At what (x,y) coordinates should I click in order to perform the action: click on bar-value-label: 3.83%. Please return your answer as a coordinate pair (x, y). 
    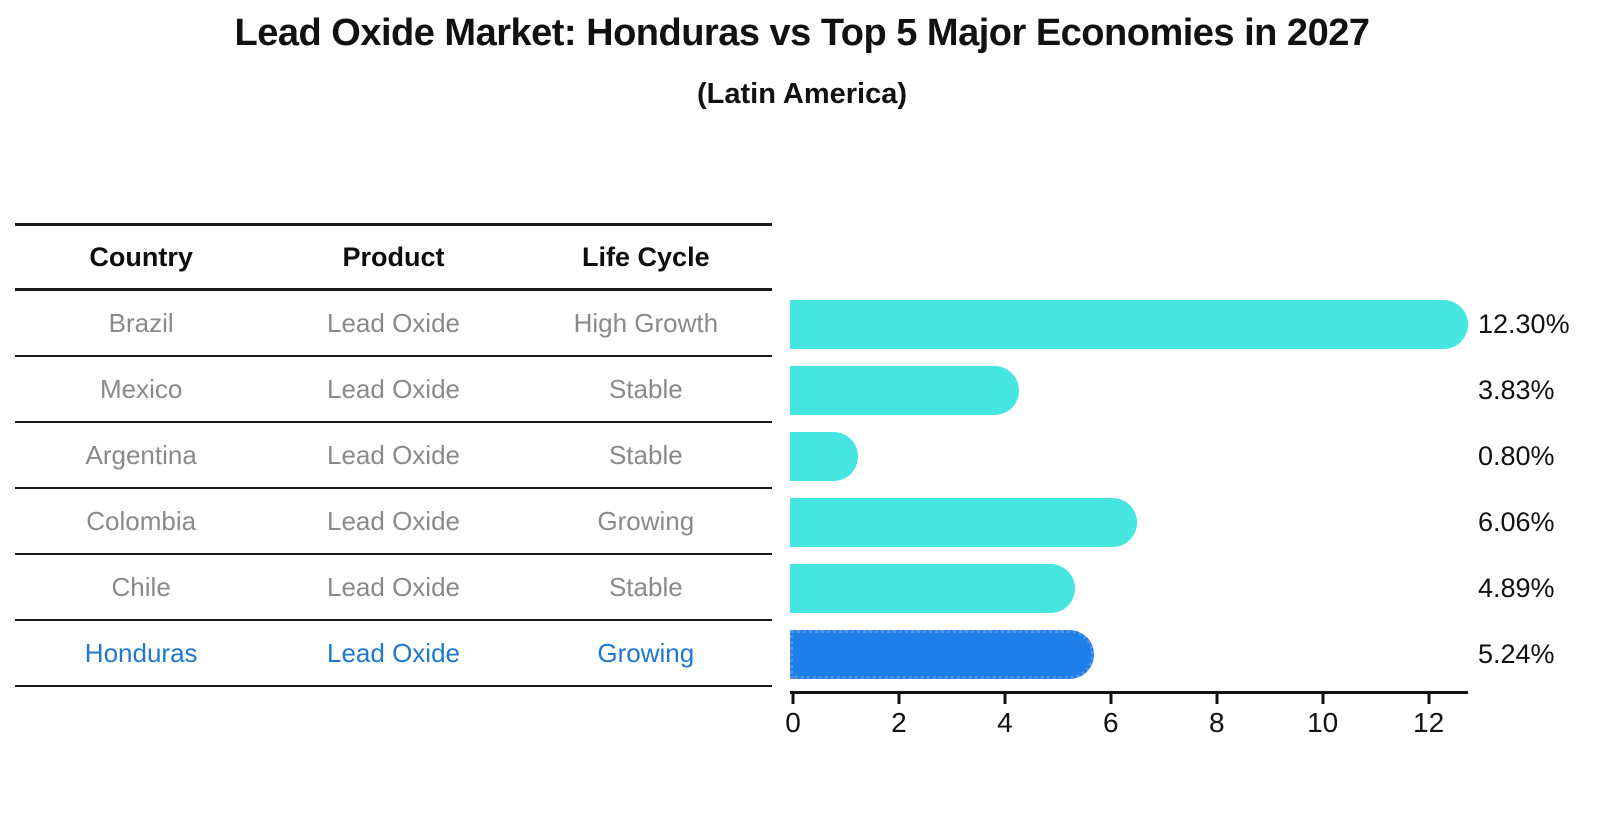
    Looking at the image, I should click on (1516, 389).